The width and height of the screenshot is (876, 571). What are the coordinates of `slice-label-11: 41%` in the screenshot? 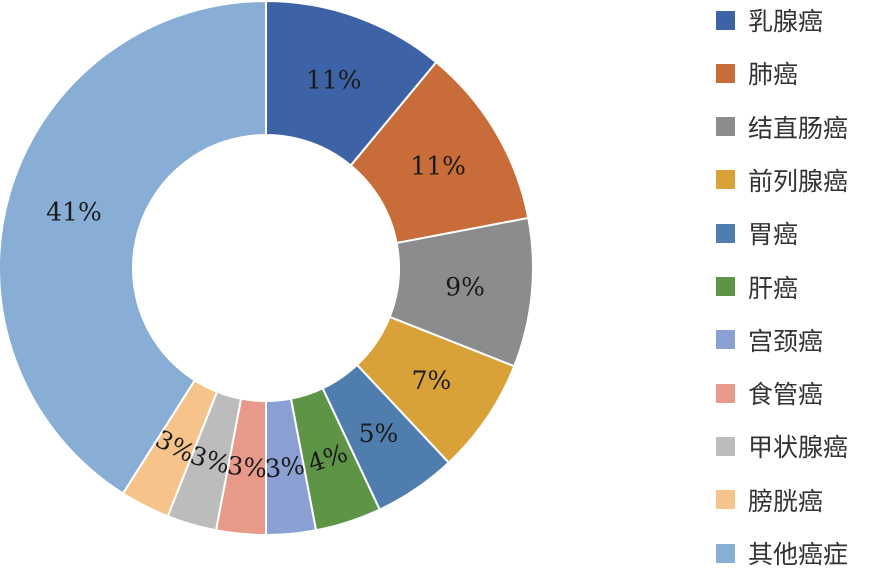 It's located at (74, 212).